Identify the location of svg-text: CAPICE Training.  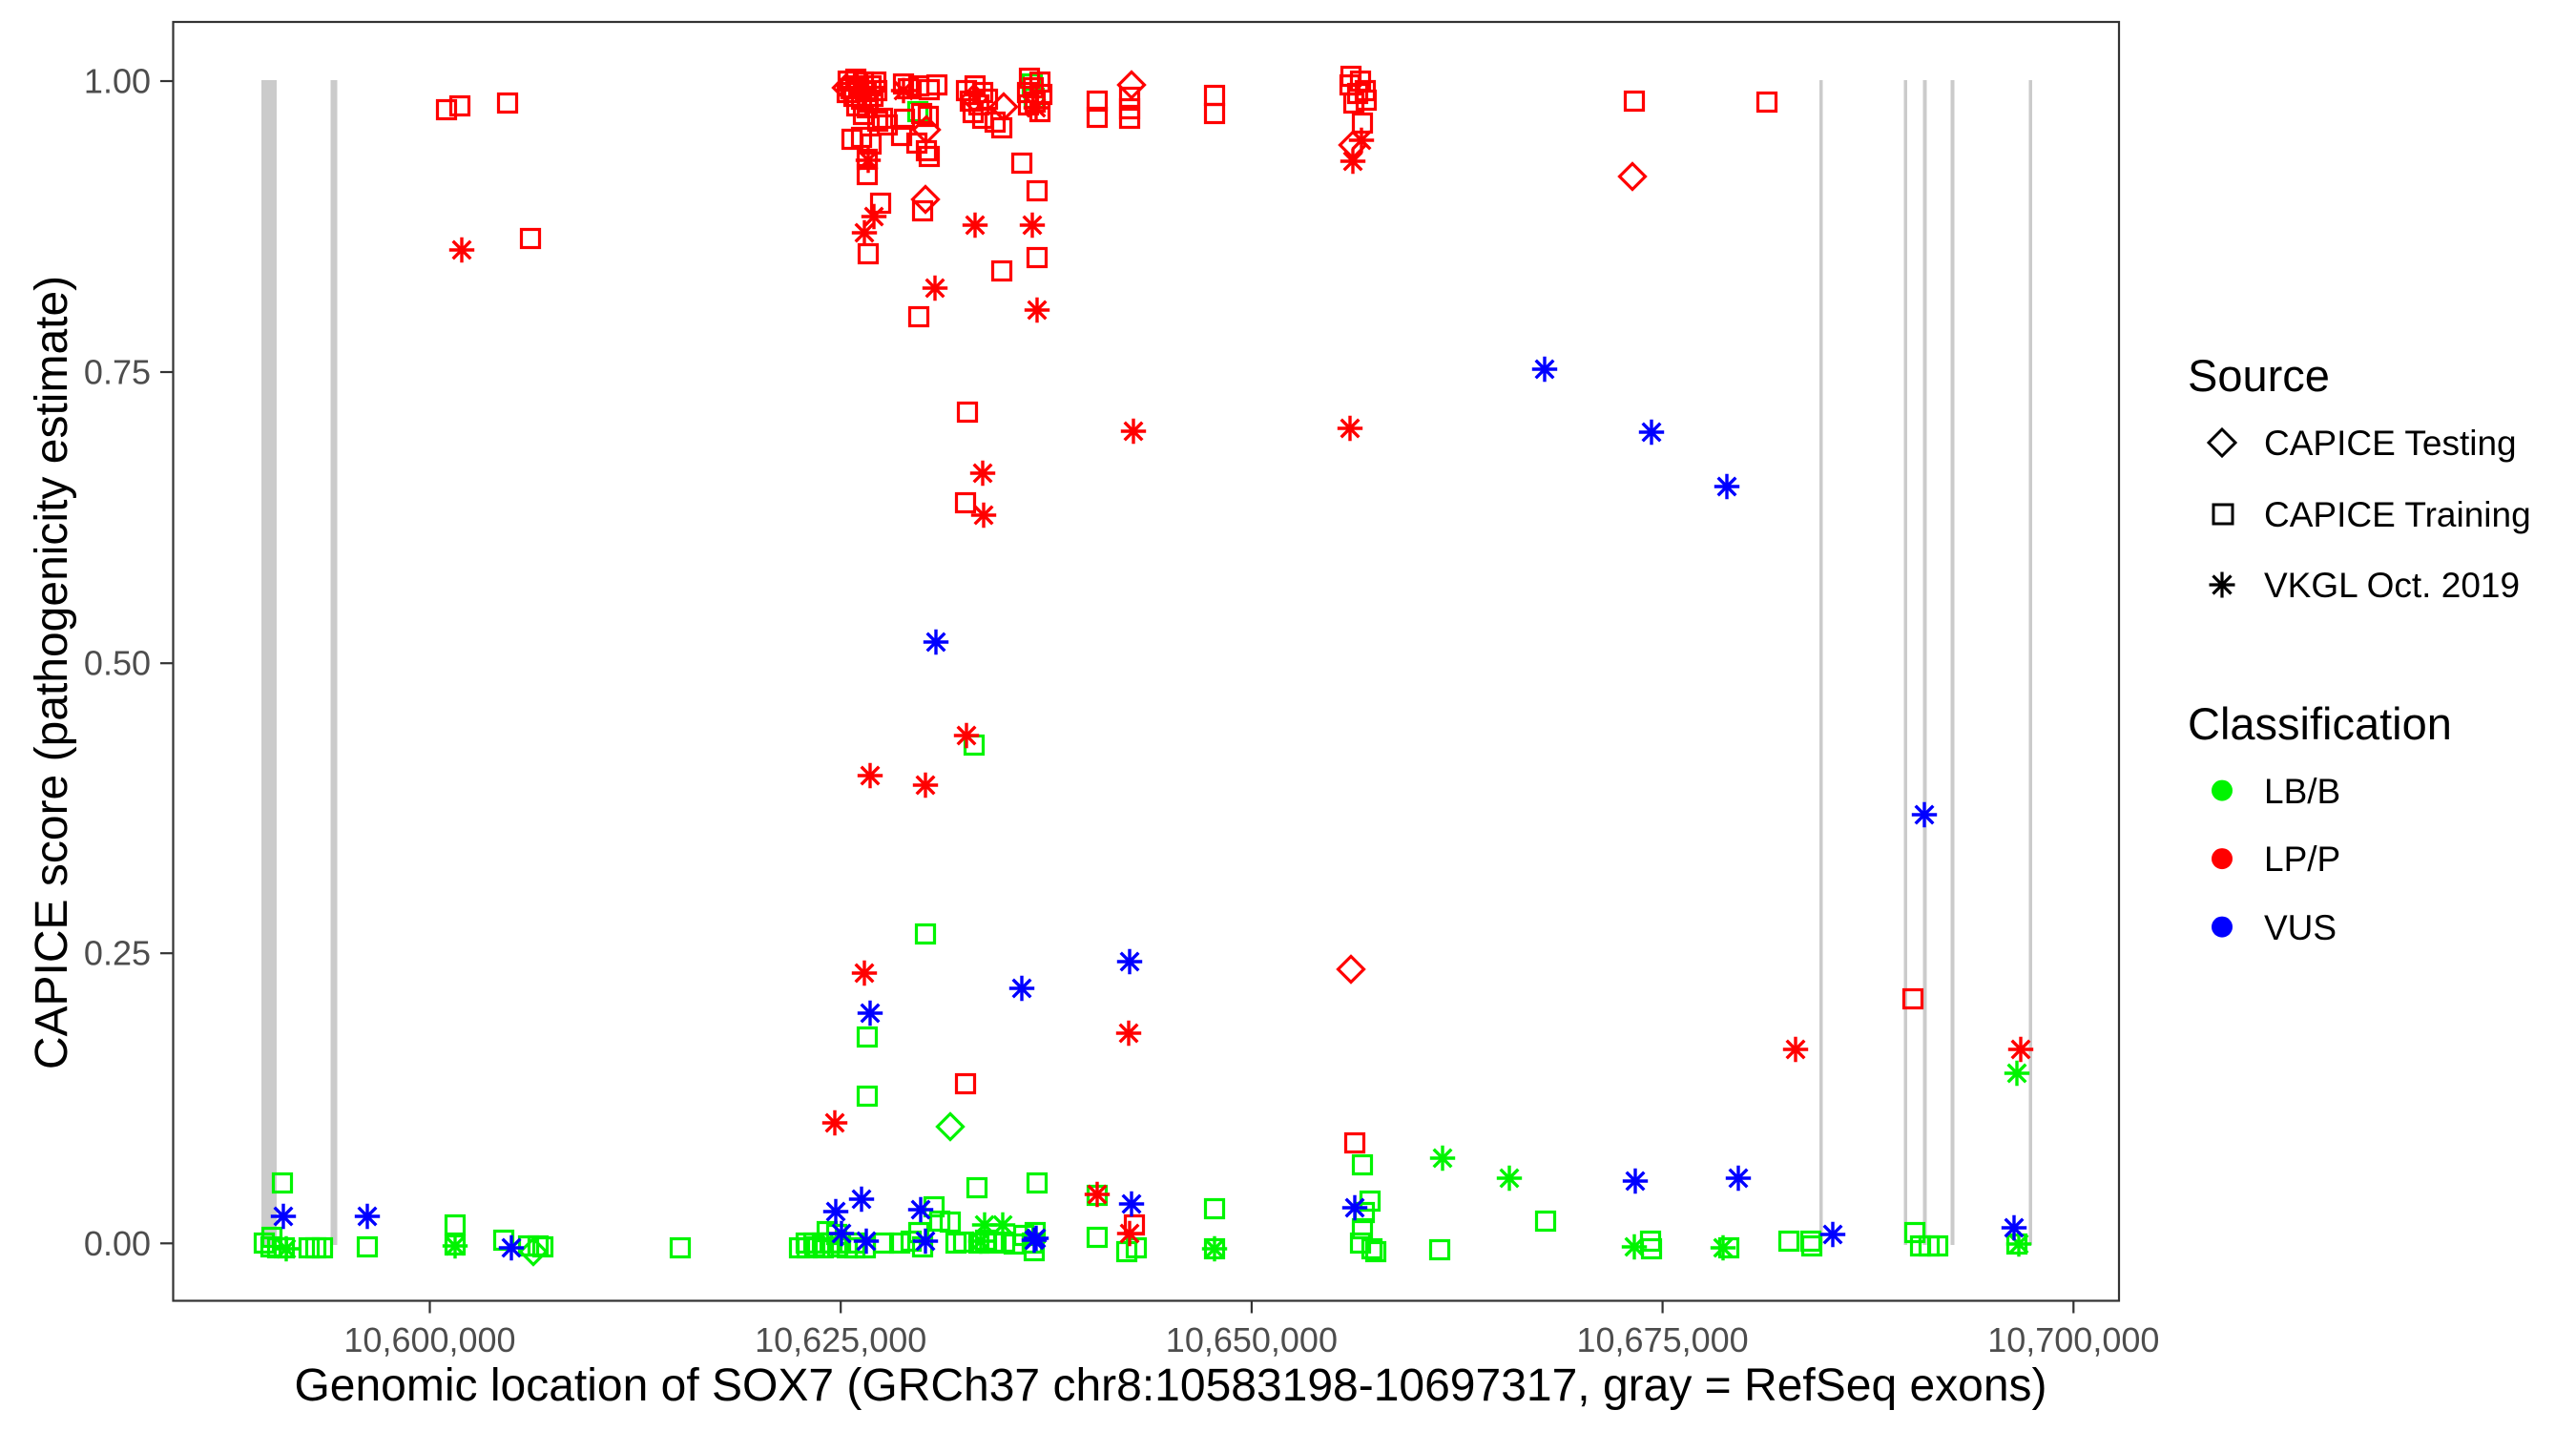
(2397, 514).